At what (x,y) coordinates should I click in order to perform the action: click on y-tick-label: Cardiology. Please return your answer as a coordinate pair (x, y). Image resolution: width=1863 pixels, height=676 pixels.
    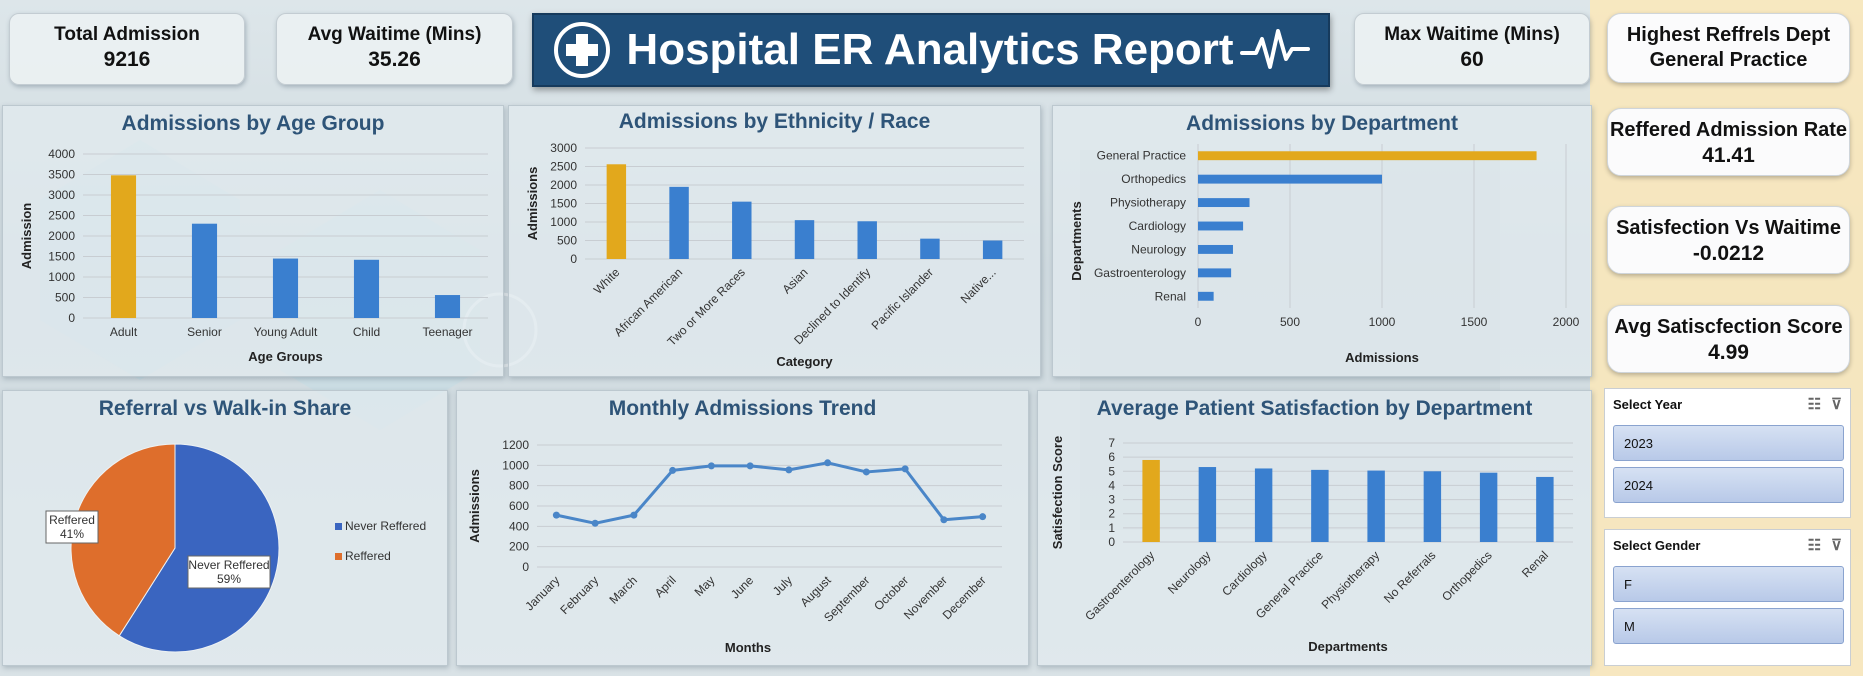
    Looking at the image, I should click on (1157, 226).